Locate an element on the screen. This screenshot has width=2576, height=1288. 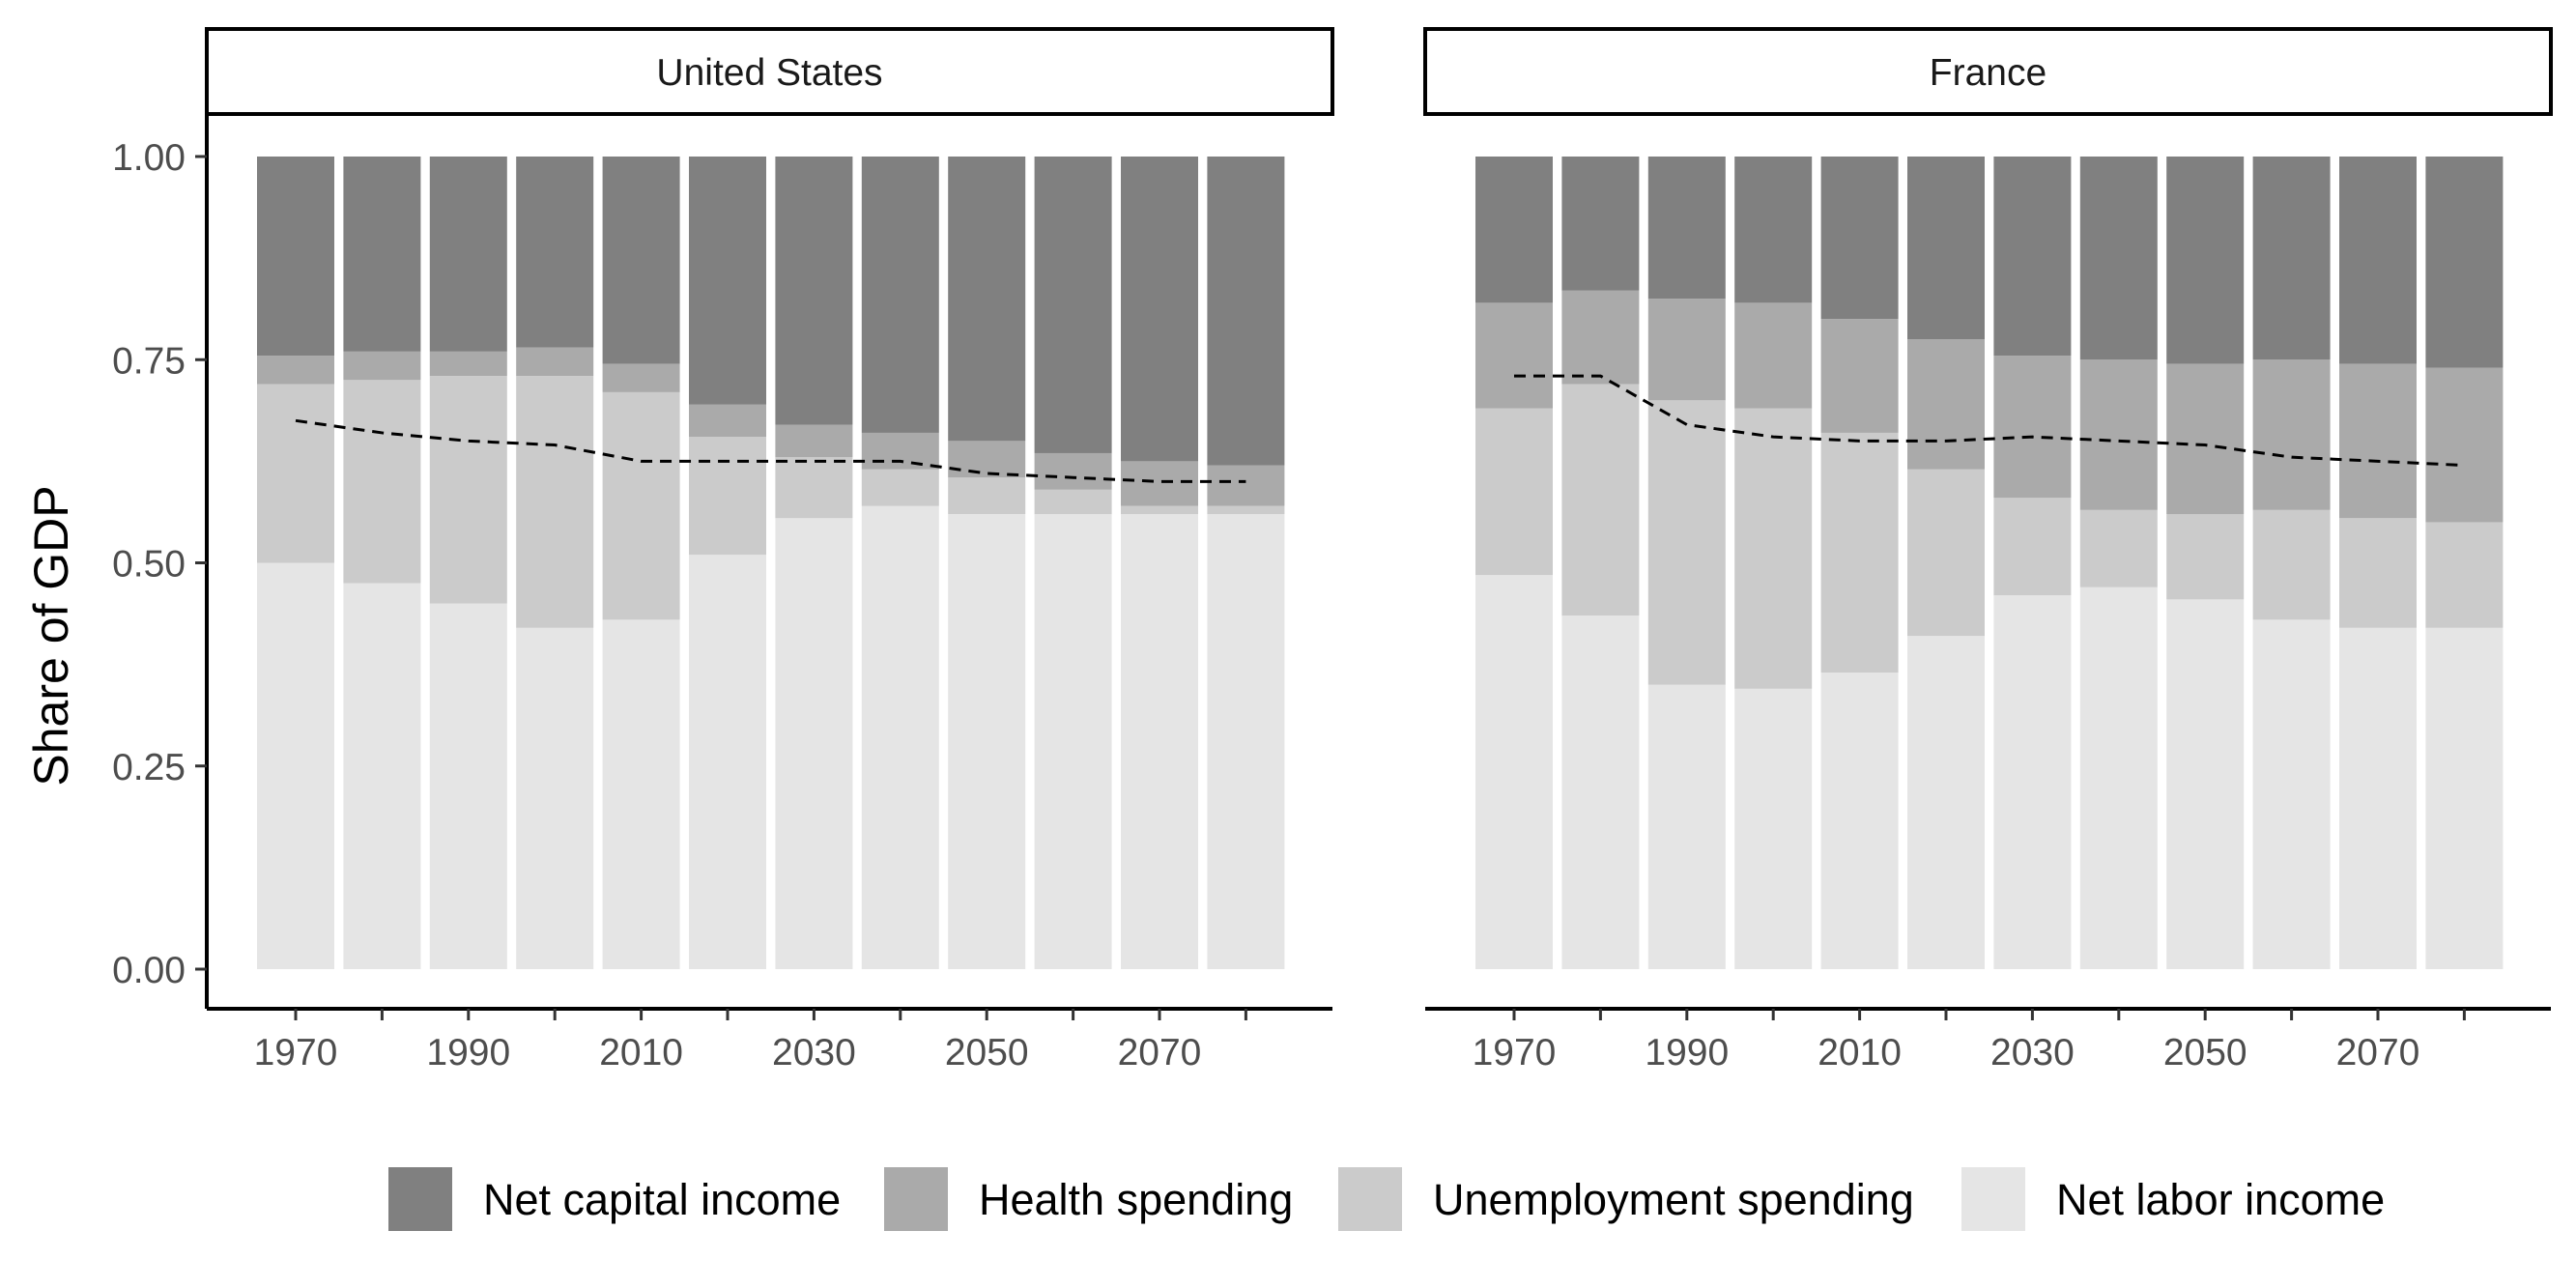
x-tick-label: 2030 is located at coordinates (2033, 1053).